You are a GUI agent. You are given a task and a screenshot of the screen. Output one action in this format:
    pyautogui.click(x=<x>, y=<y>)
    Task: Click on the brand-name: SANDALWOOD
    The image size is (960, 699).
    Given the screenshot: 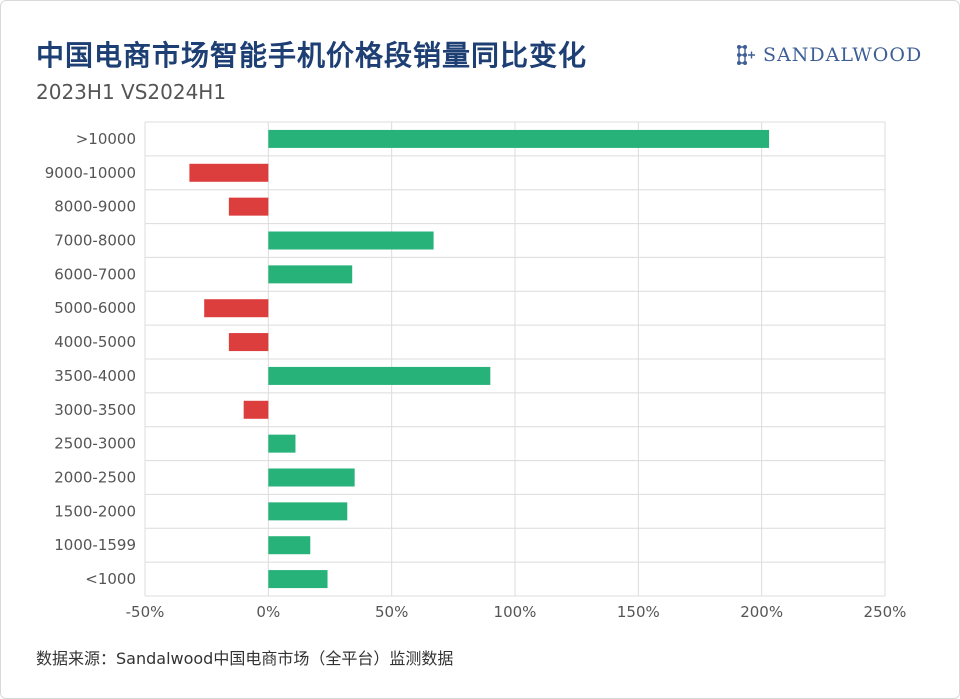 What is the action you would take?
    pyautogui.click(x=843, y=55)
    